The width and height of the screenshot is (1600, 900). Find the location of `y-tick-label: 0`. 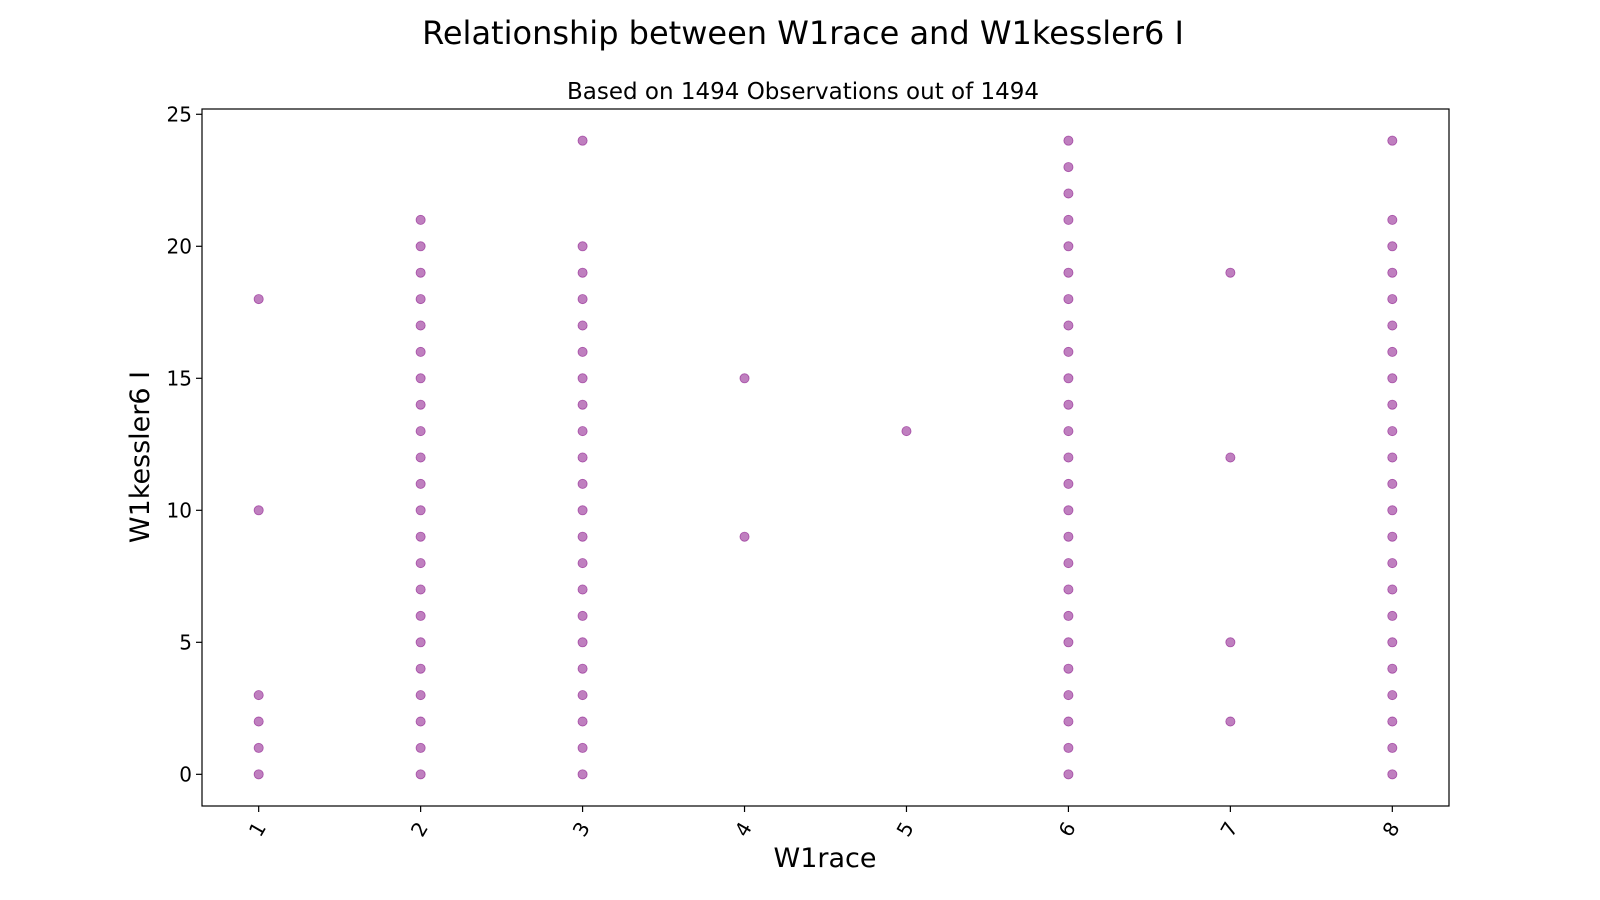

y-tick-label: 0 is located at coordinates (185, 774).